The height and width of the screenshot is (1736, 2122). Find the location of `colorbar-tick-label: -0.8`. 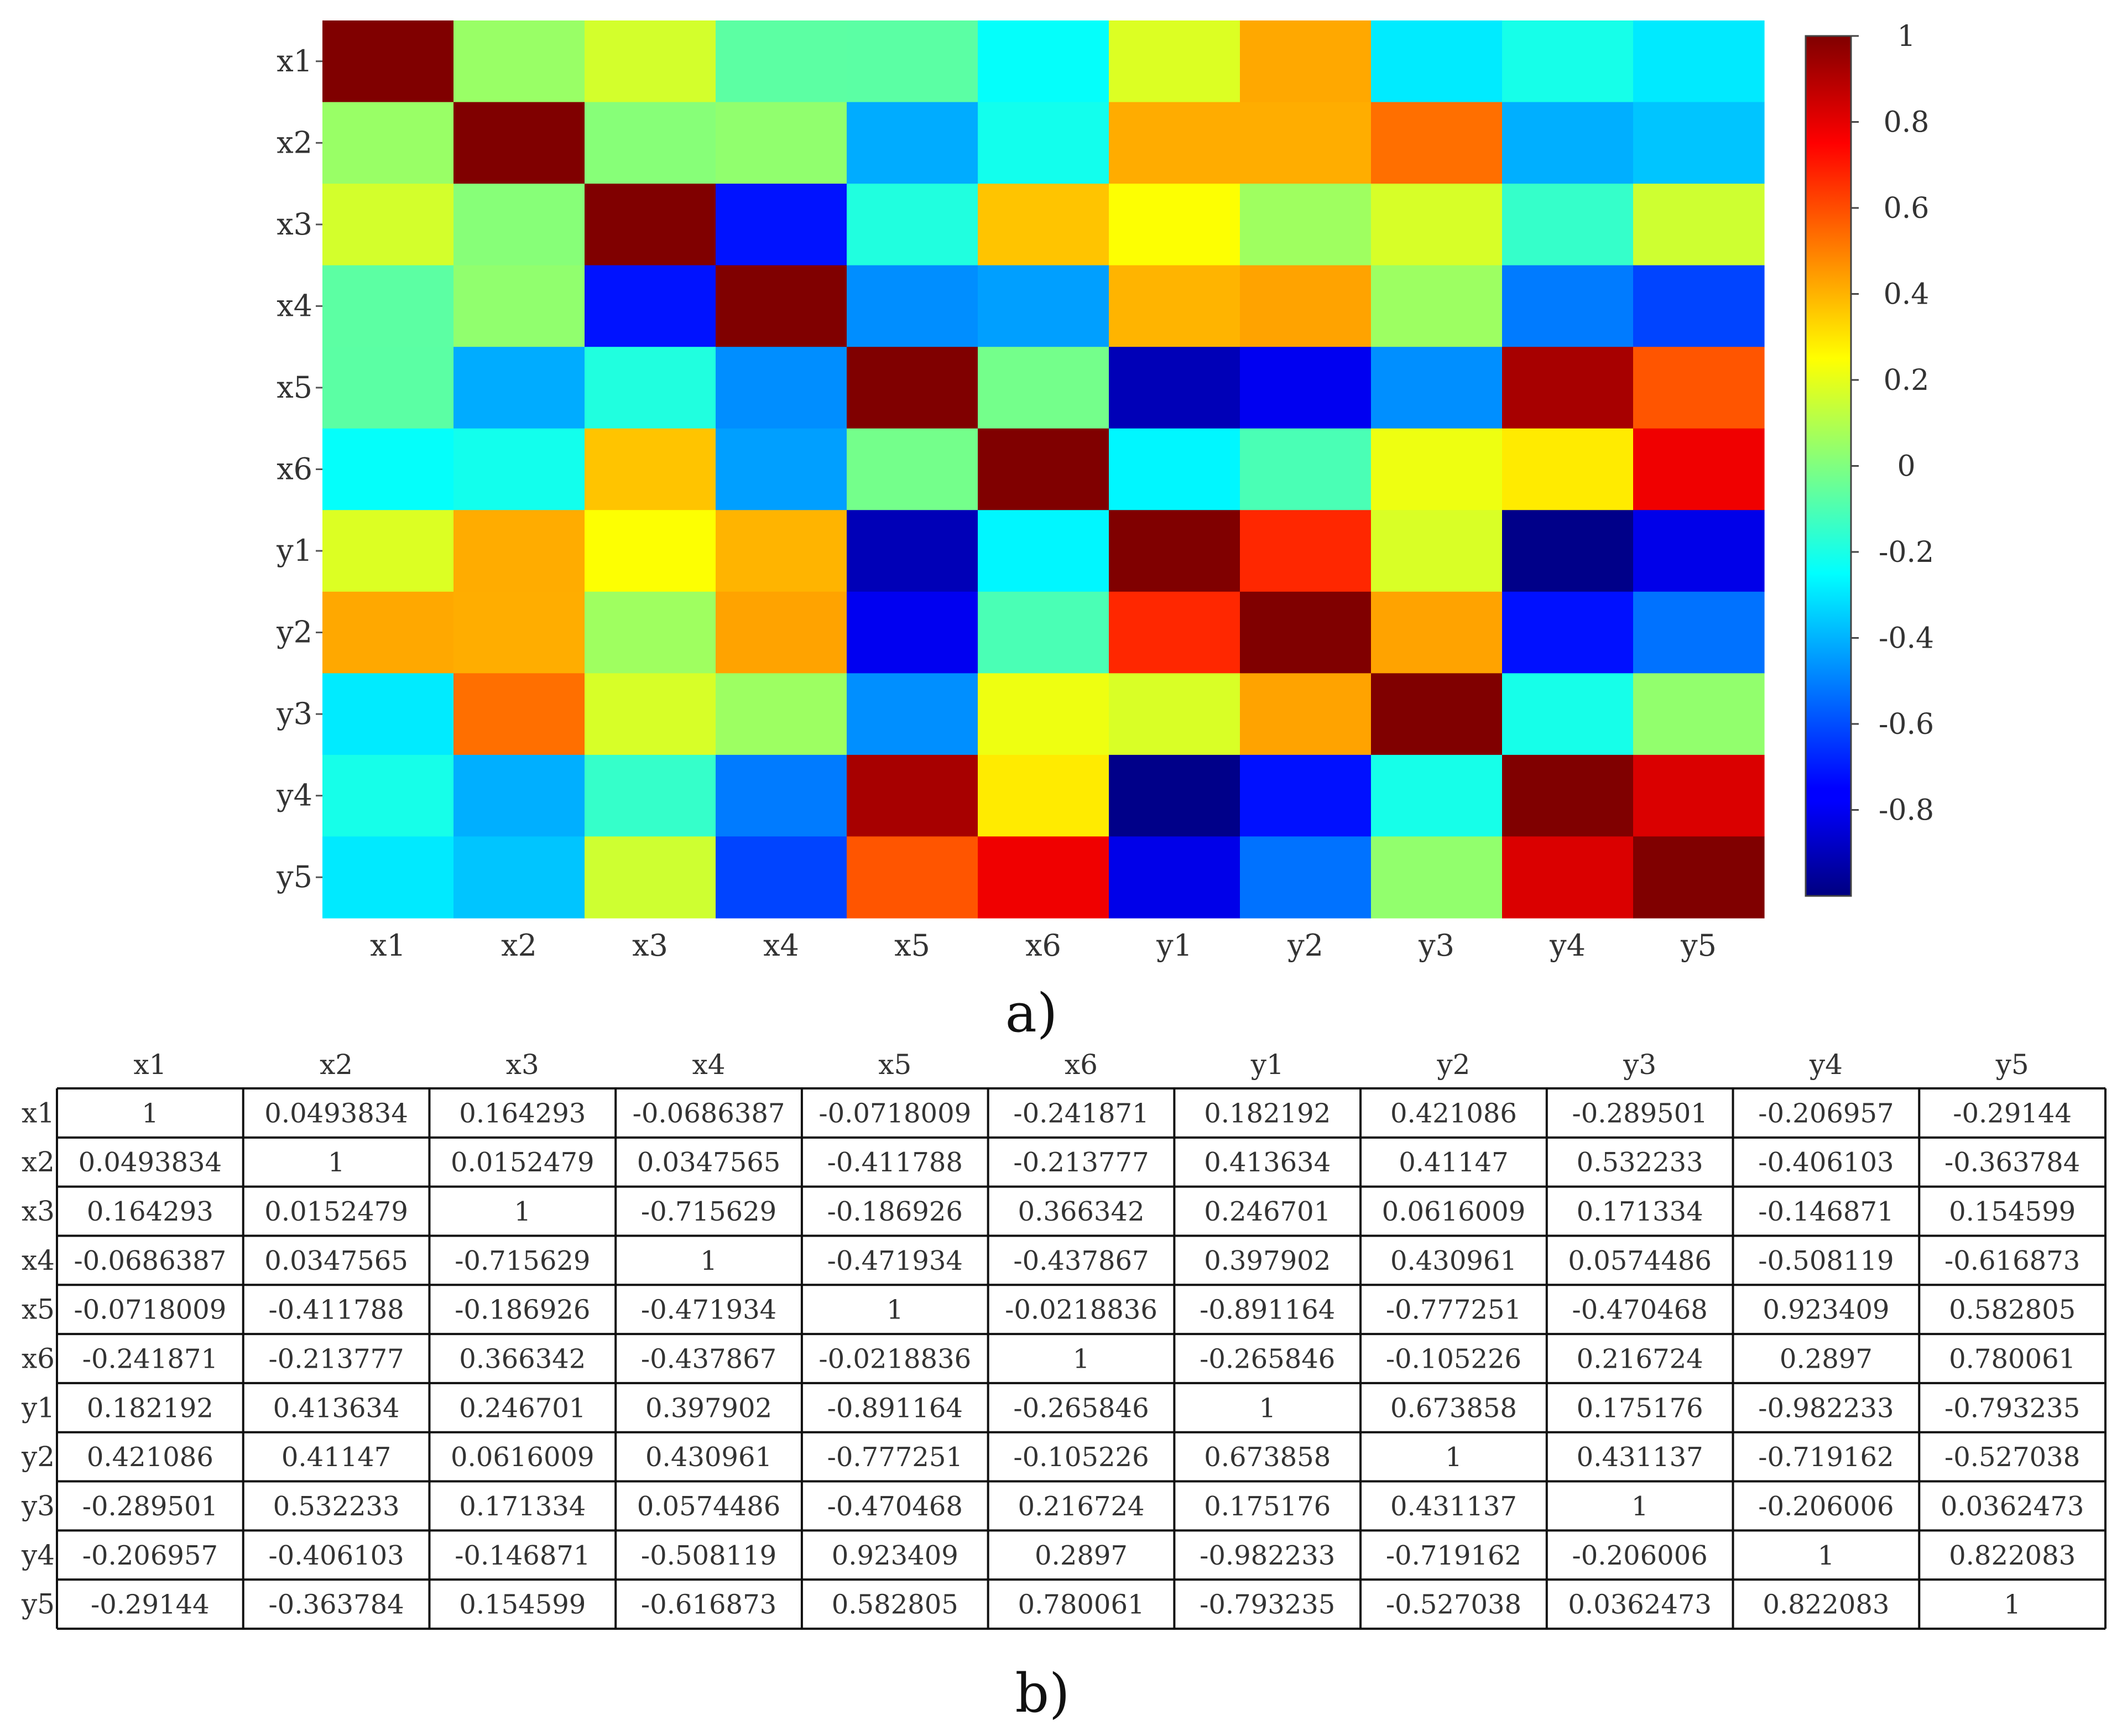

colorbar-tick-label: -0.8 is located at coordinates (1906, 810).